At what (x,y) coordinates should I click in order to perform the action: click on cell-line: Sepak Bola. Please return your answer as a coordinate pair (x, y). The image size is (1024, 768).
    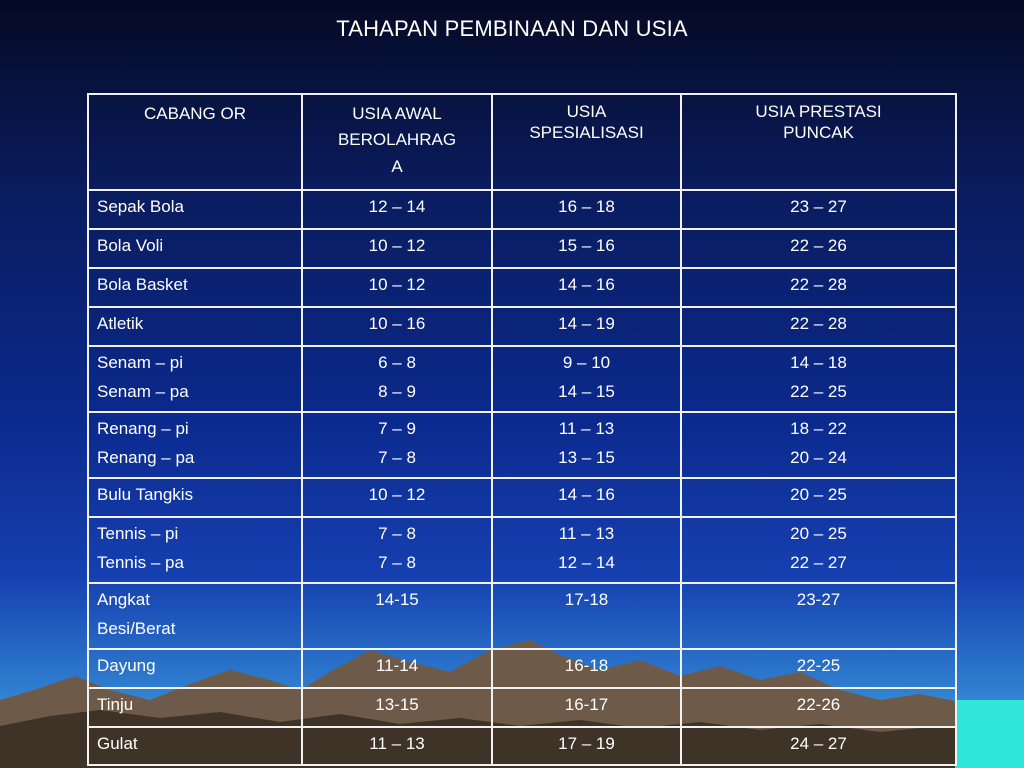
    Looking at the image, I should click on (140, 206).